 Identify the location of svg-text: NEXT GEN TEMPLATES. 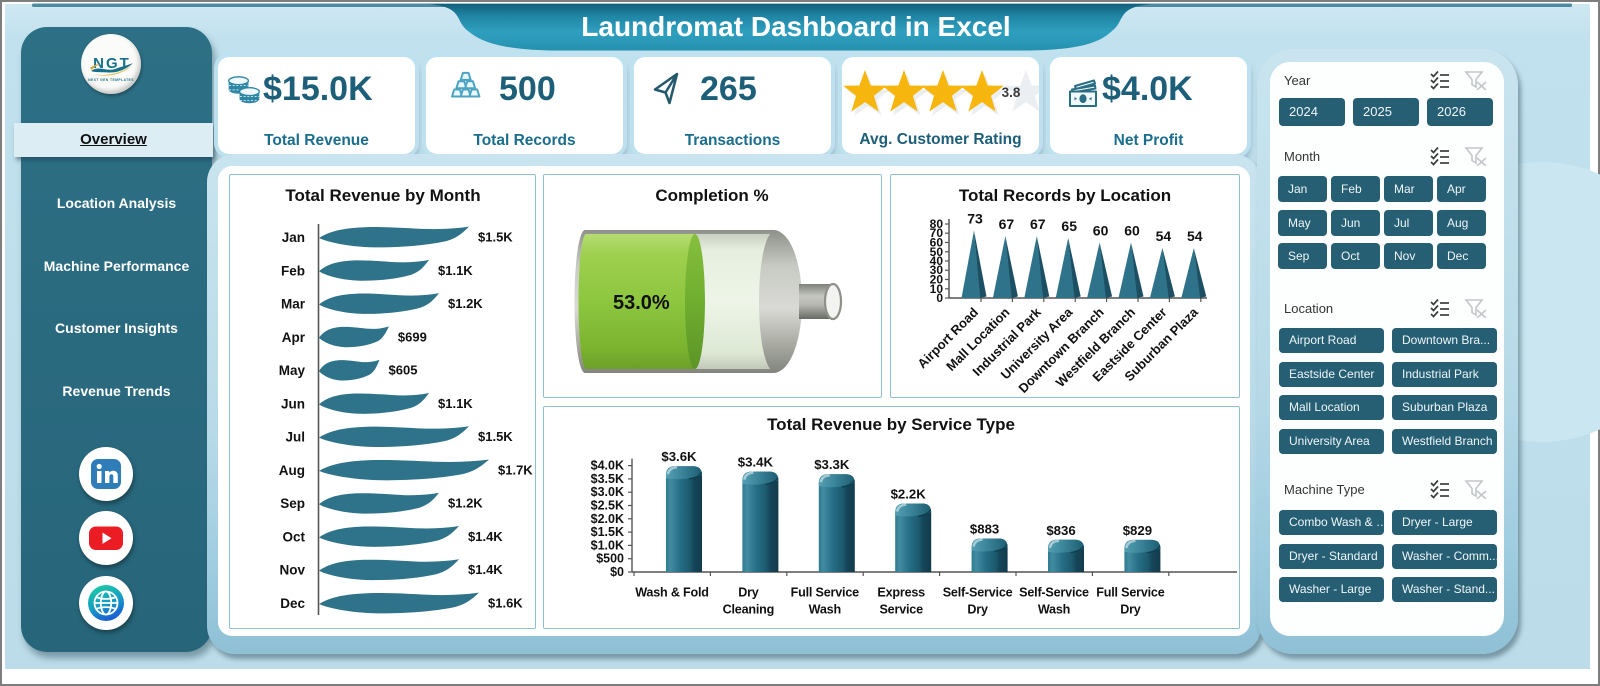
(111, 80).